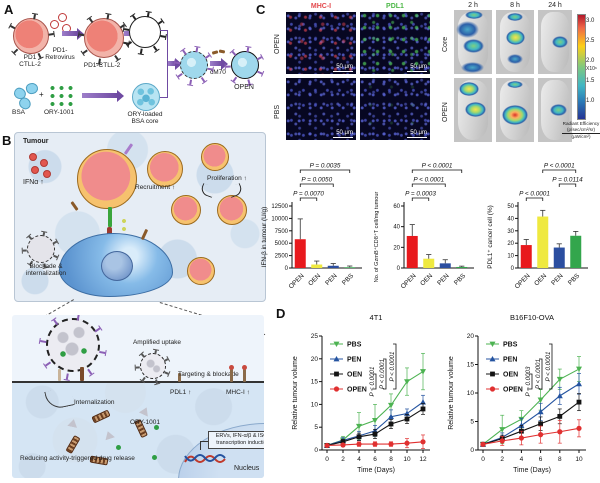  I want to click on mouse-image-core-2h, so click(473, 42).